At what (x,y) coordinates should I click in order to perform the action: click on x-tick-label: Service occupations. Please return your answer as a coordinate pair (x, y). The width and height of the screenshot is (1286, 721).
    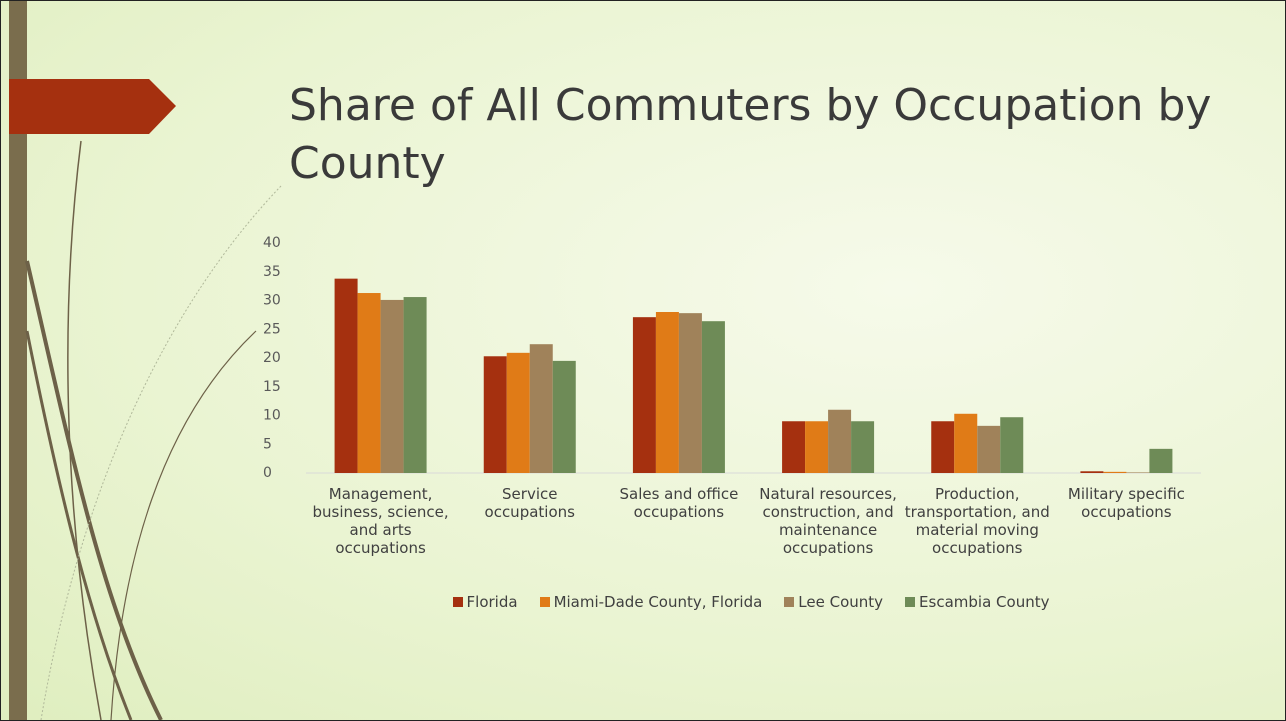
    Looking at the image, I should click on (529, 503).